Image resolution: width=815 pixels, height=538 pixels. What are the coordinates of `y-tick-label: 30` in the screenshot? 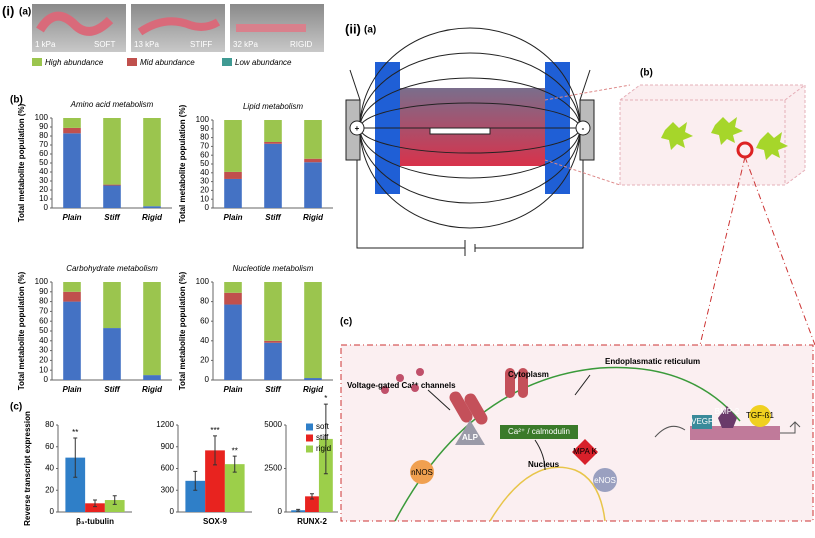 It's located at (43, 350).